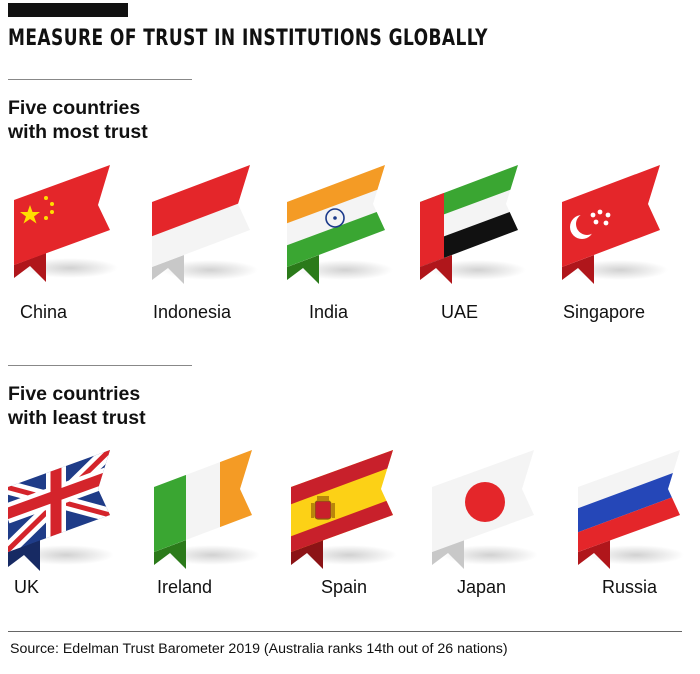 This screenshot has height=674, width=700. What do you see at coordinates (480, 225) in the screenshot?
I see `flag-uae` at bounding box center [480, 225].